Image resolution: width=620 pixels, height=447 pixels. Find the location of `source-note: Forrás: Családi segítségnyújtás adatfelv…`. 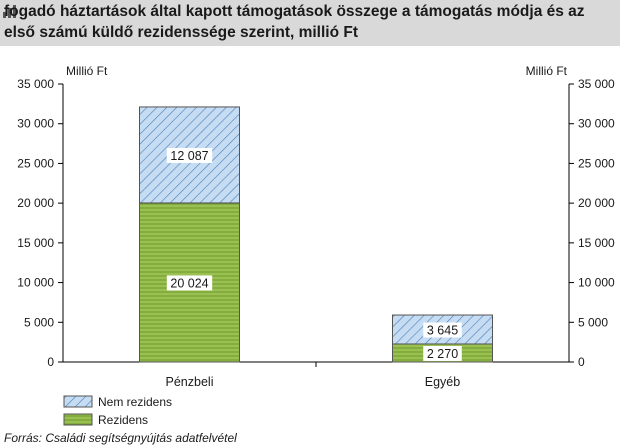

source-note: Forrás: Családi segítségnyújtás adatfelv… is located at coordinates (120, 438).